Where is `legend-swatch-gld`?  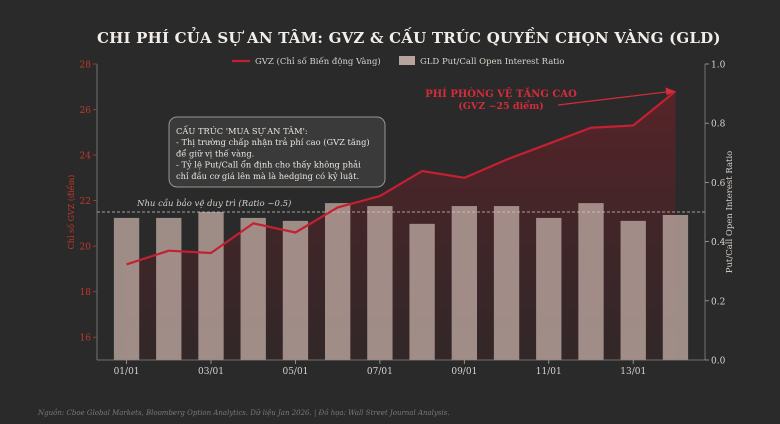 legend-swatch-gld is located at coordinates (407, 60).